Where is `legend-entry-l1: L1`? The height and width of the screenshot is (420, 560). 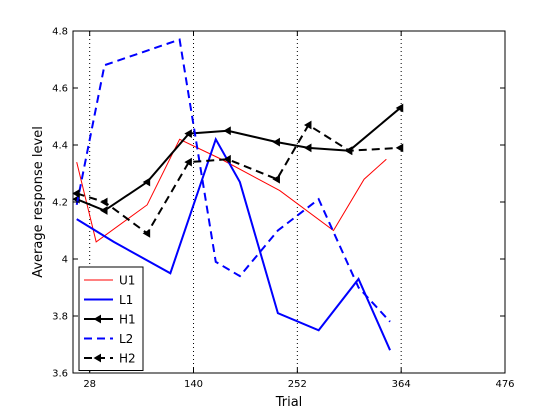
legend-entry-l1: L1 is located at coordinates (108, 300).